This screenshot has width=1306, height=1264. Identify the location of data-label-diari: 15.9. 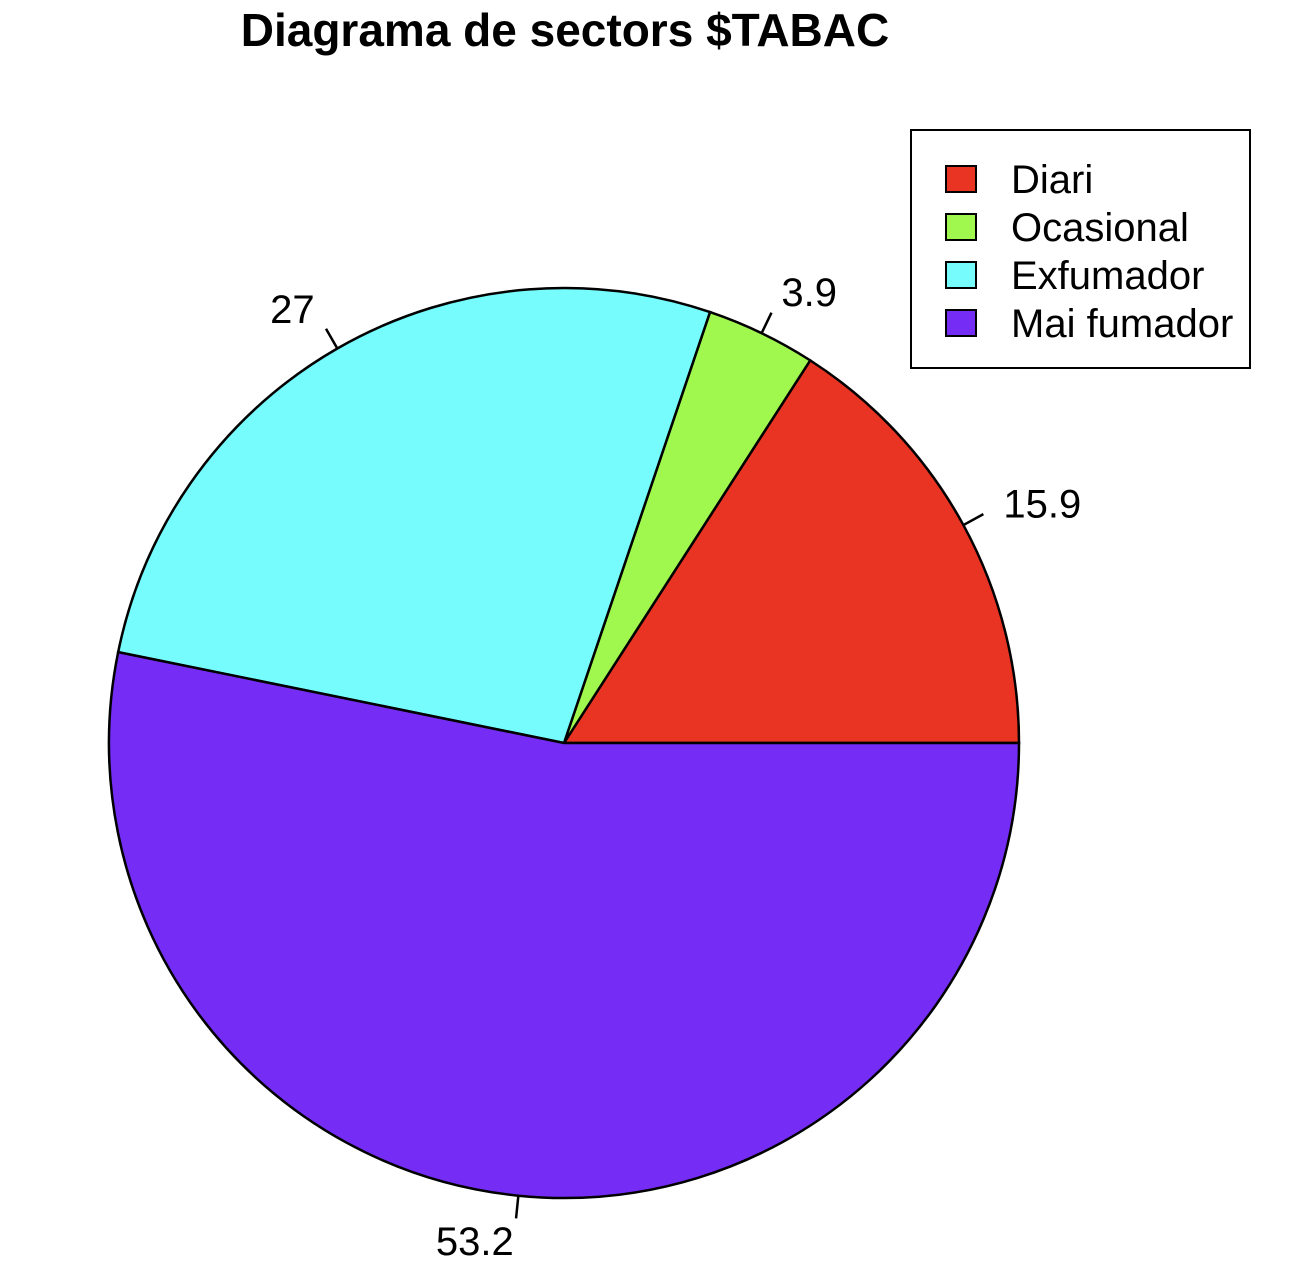
(1042, 504).